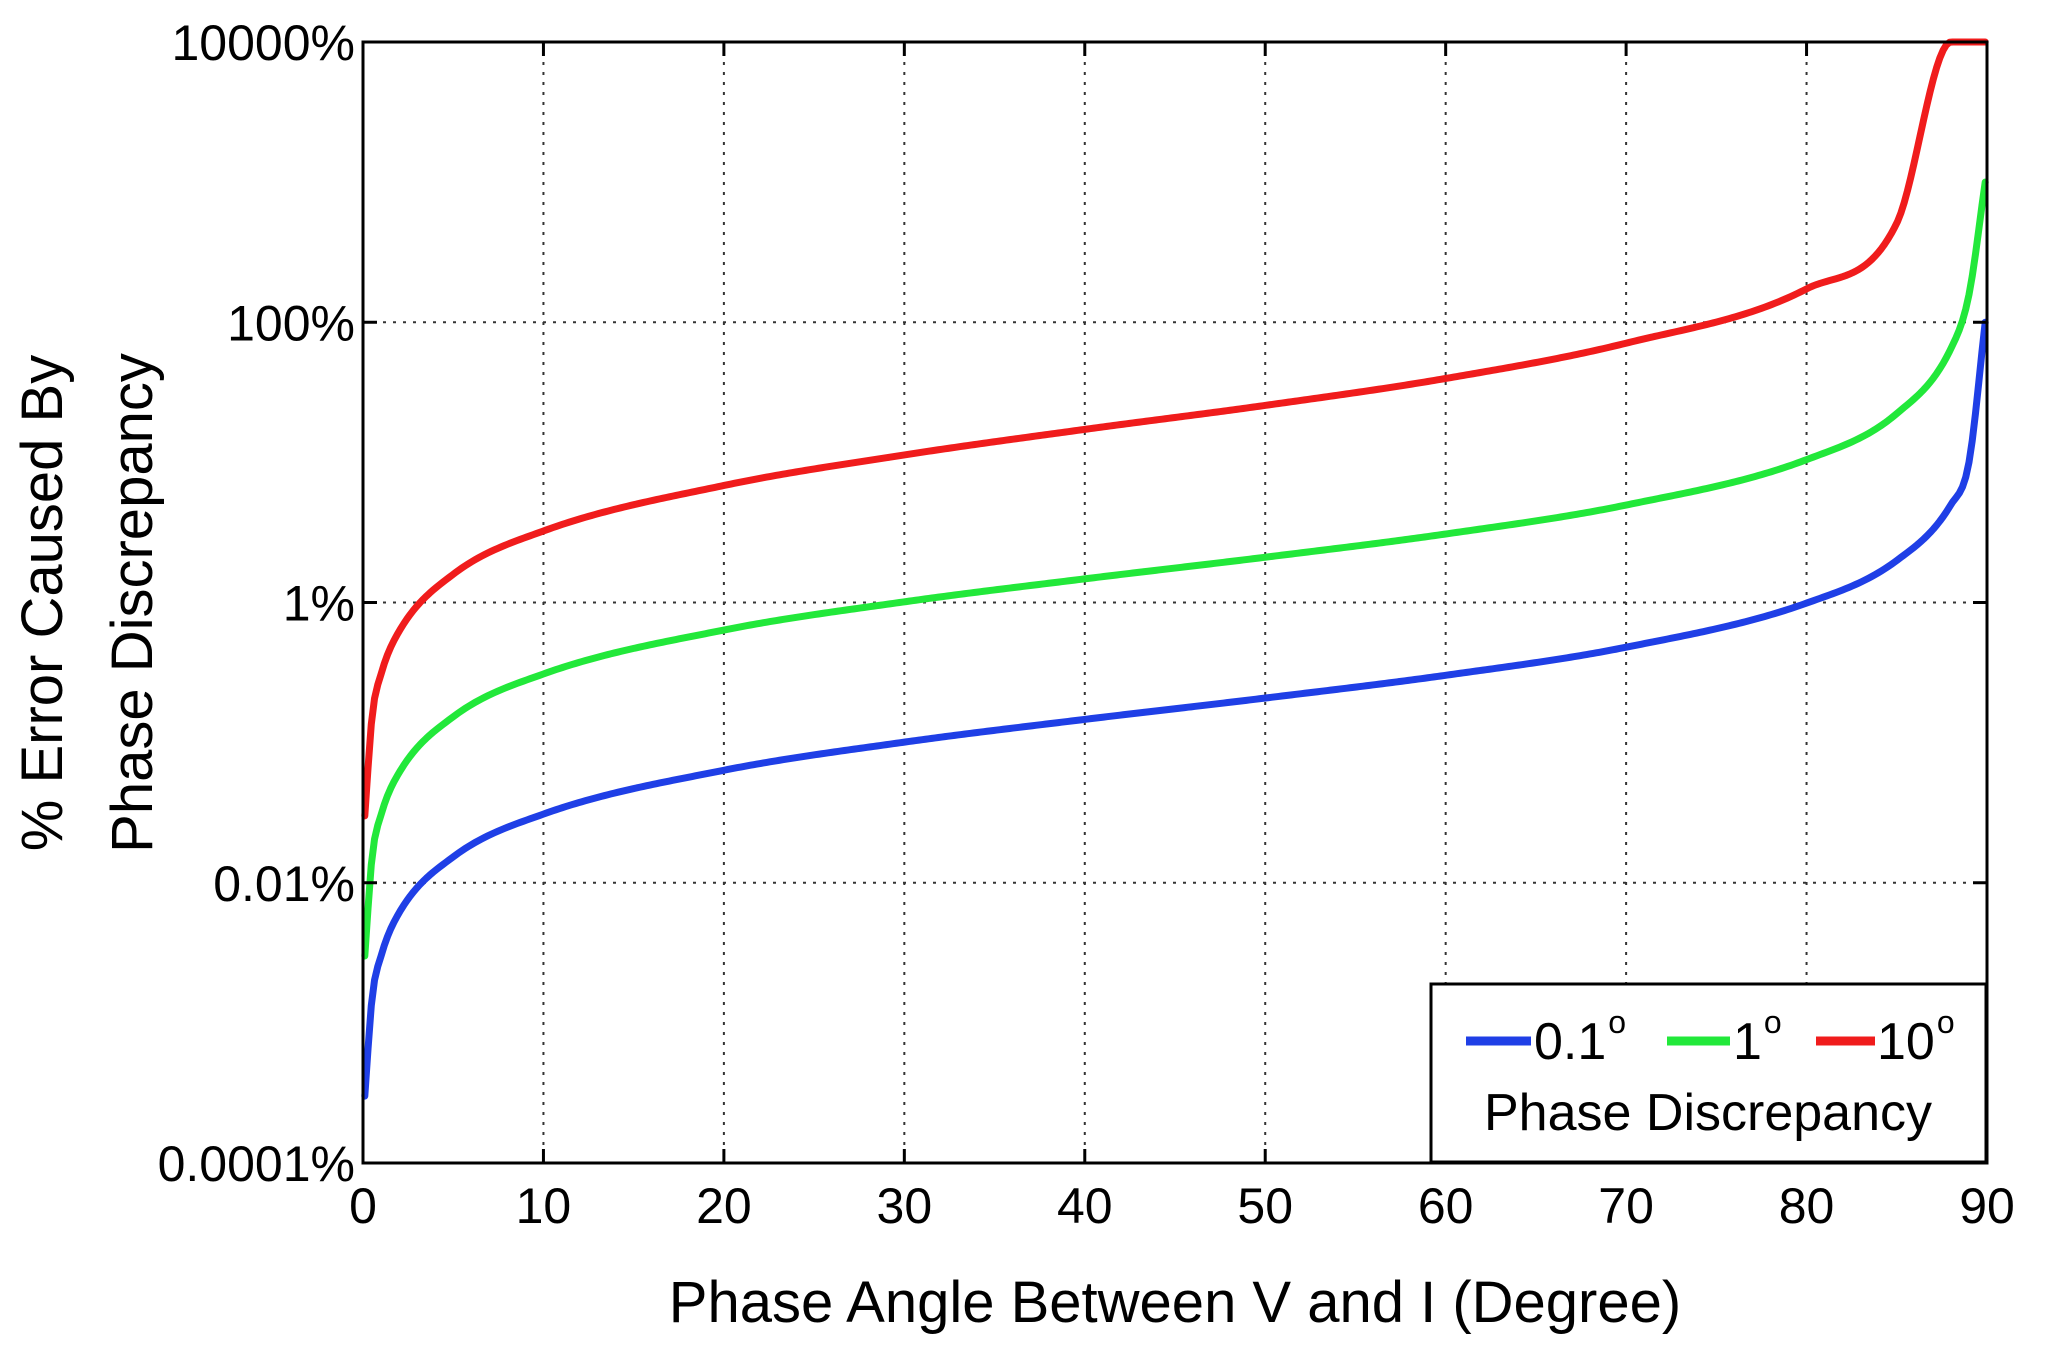 This screenshot has width=2048, height=1359. What do you see at coordinates (363, 1206) in the screenshot?
I see `x-tick-label: 0` at bounding box center [363, 1206].